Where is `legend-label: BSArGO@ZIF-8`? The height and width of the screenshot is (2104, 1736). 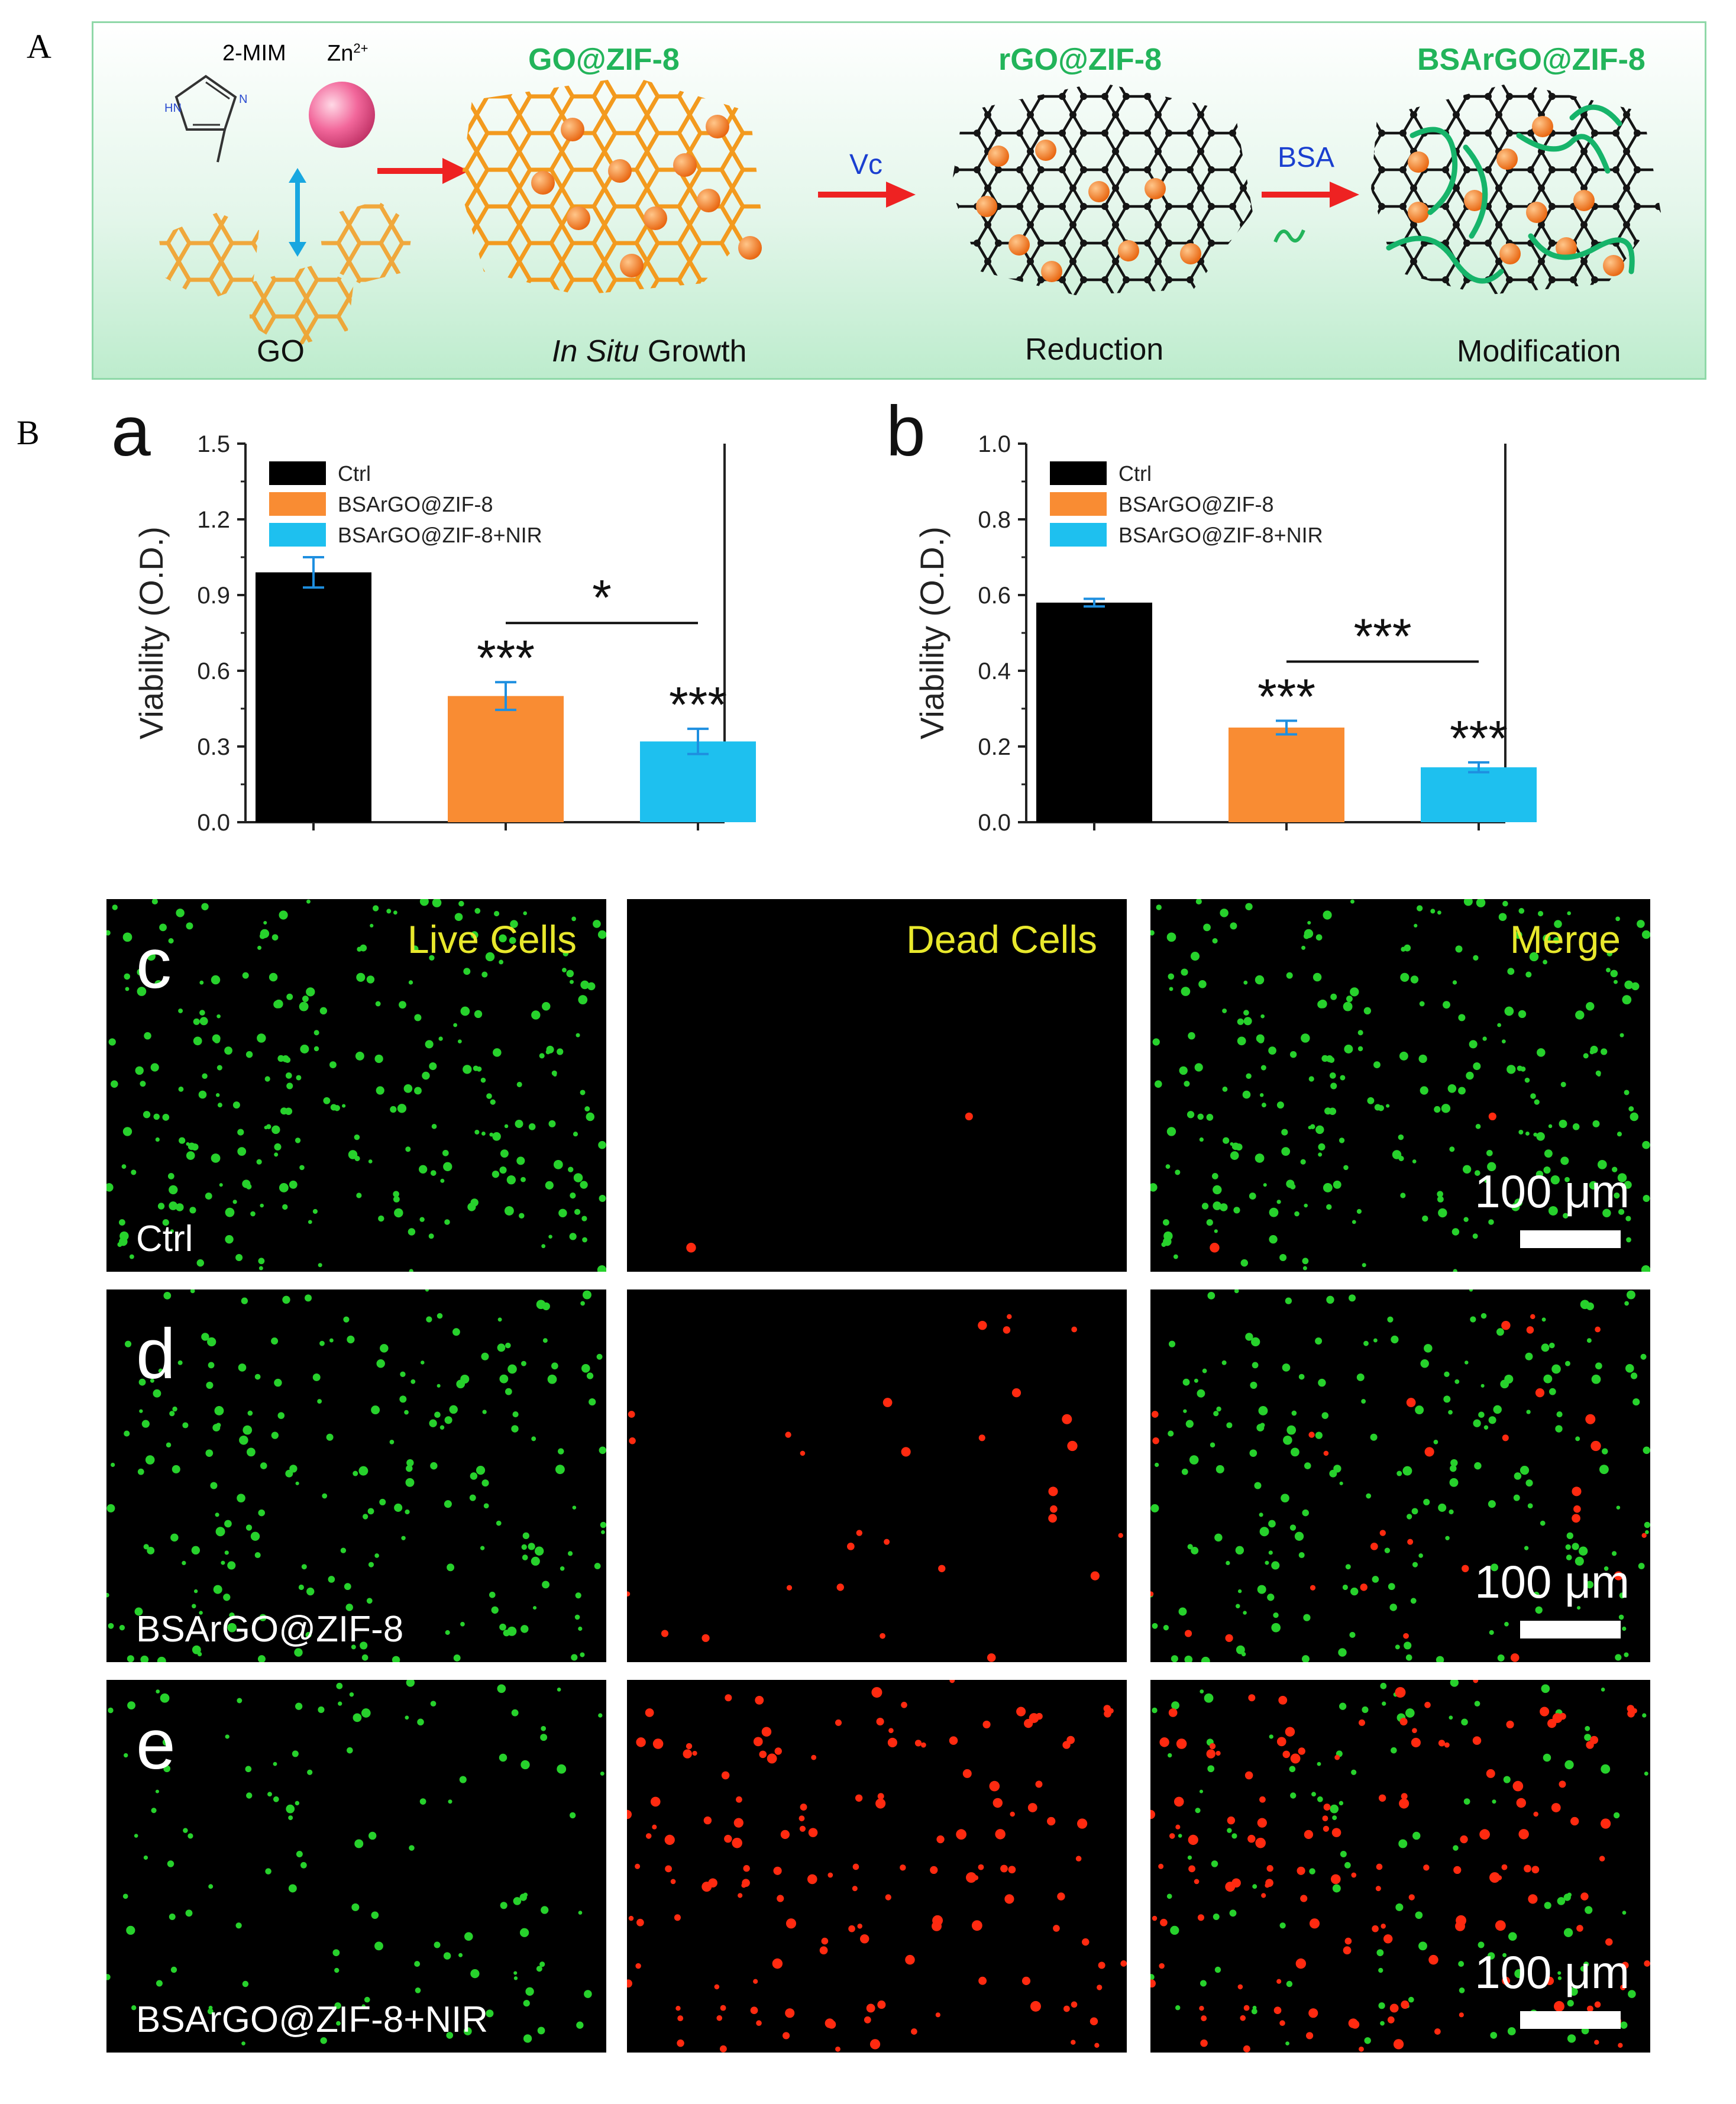
legend-label: BSArGO@ZIF-8 is located at coordinates (1196, 504).